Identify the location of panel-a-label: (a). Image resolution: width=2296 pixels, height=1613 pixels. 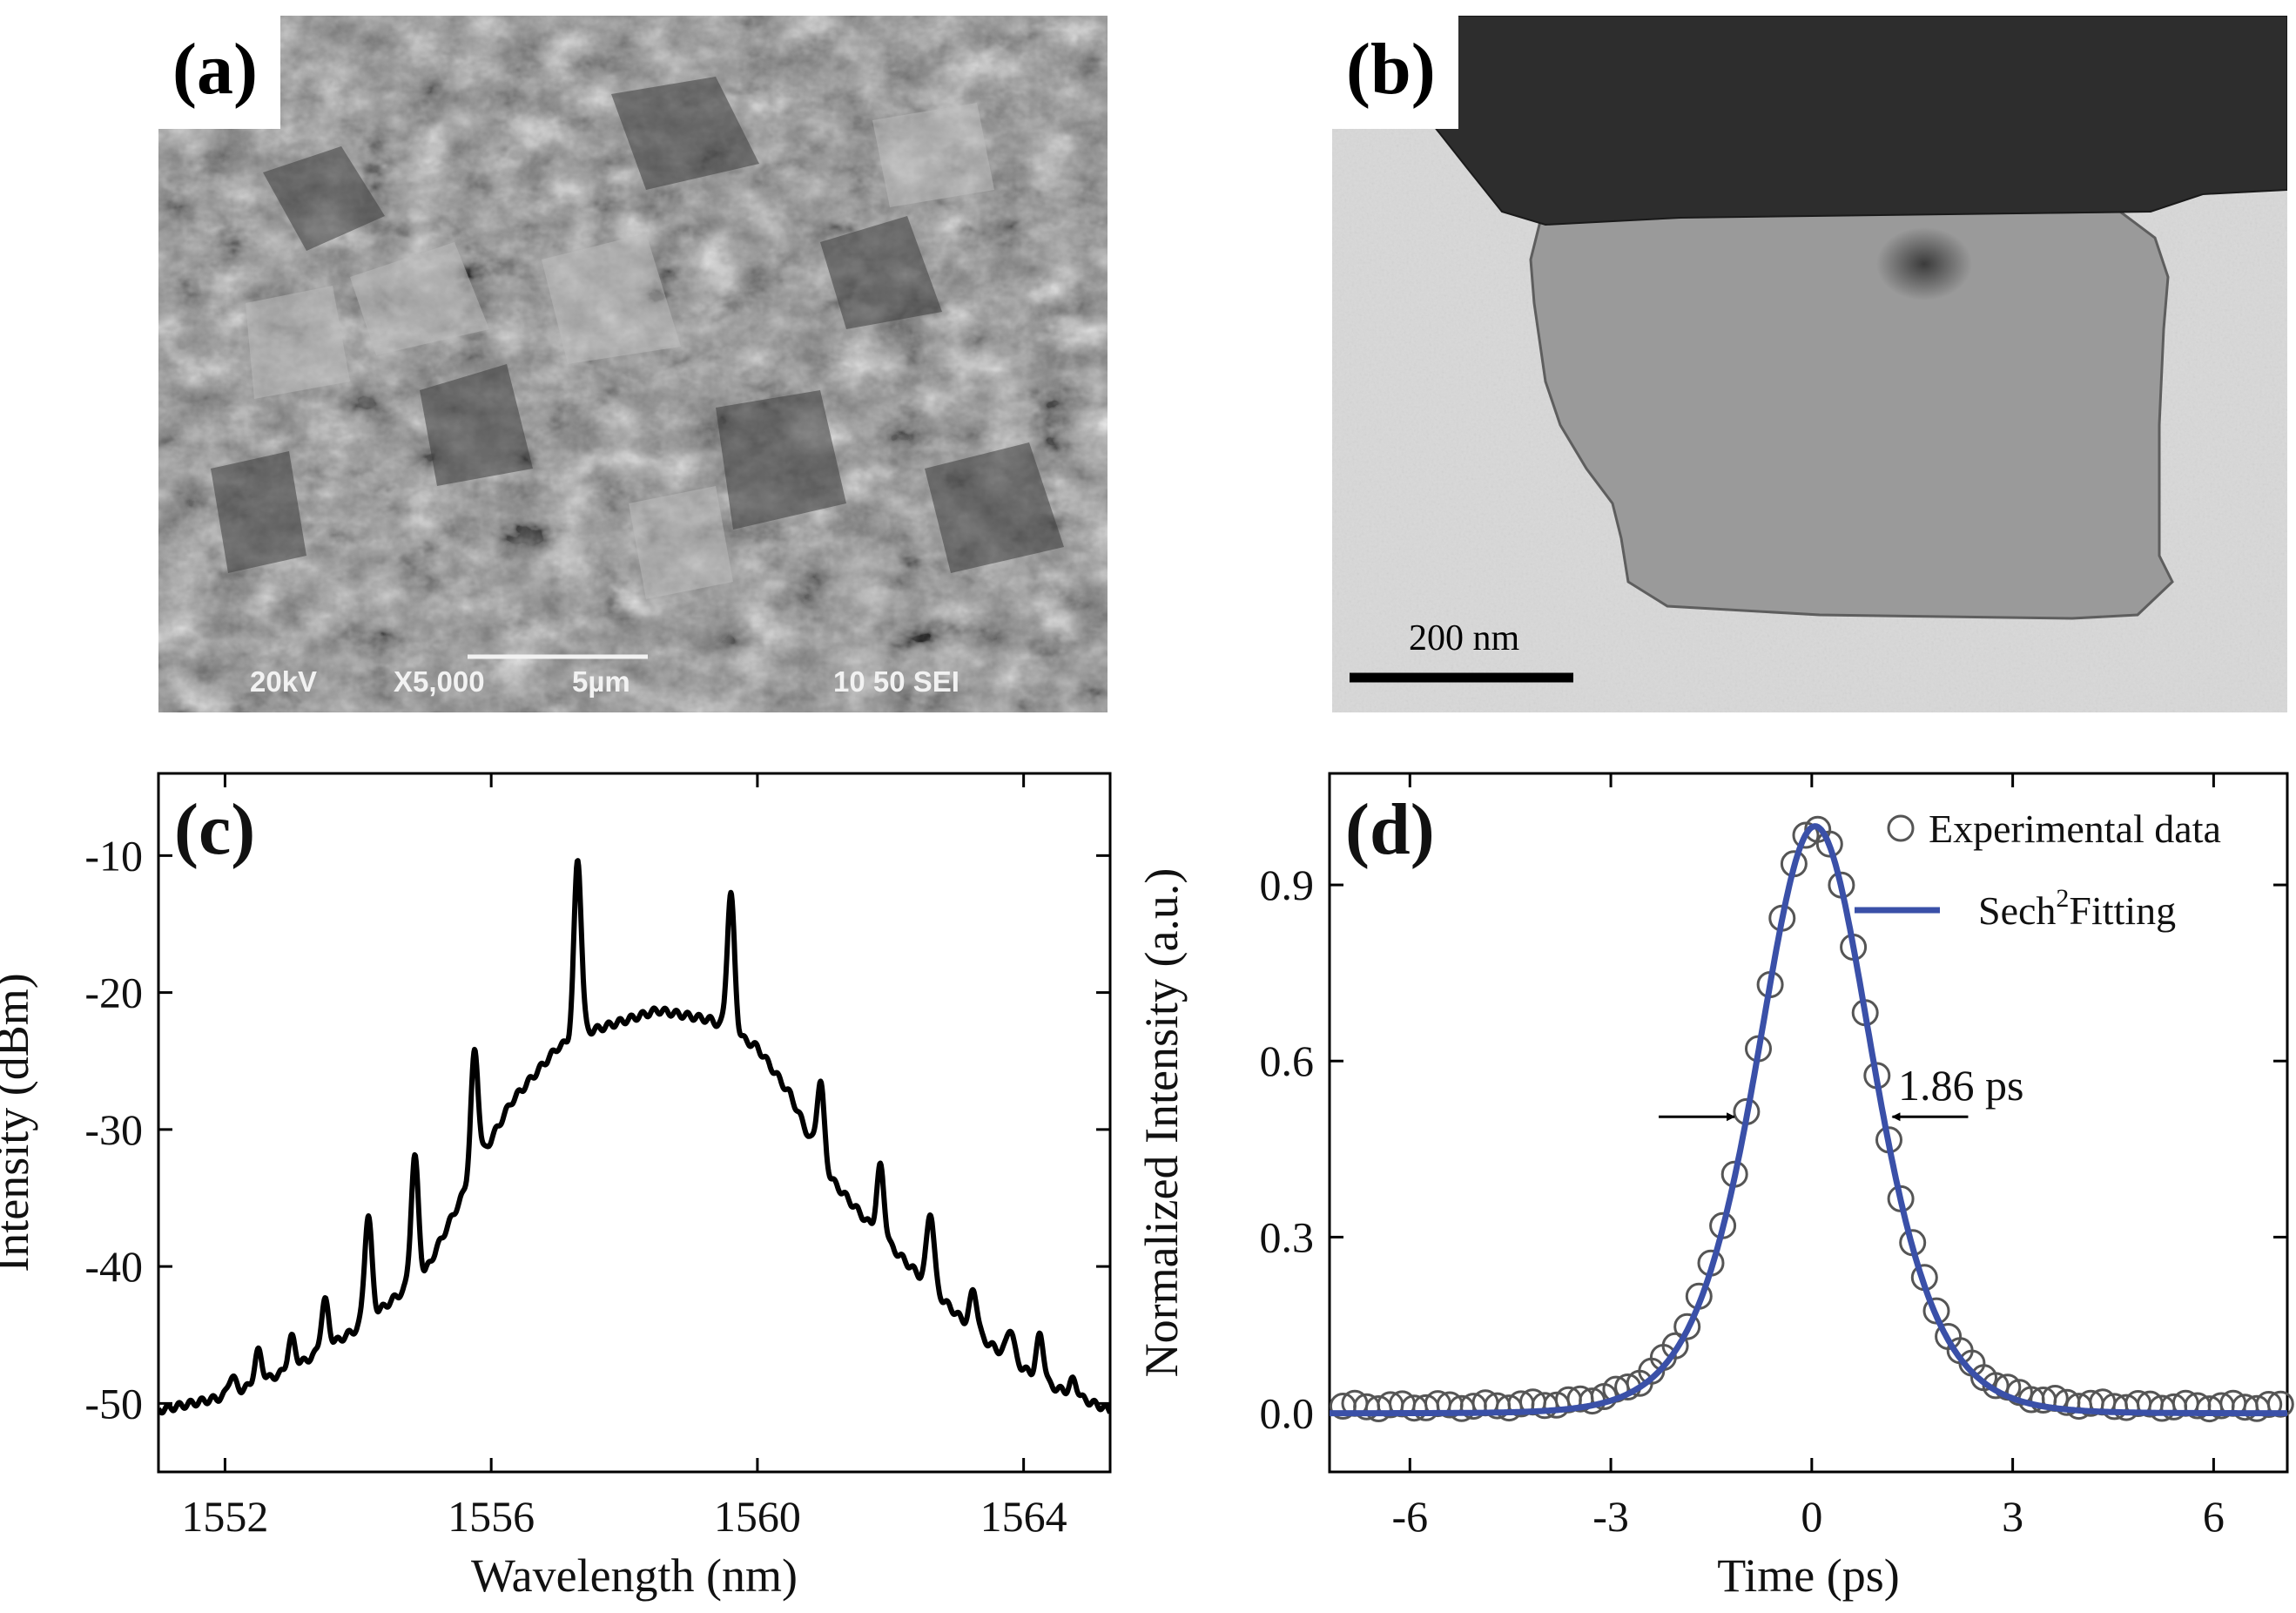
(219, 72).